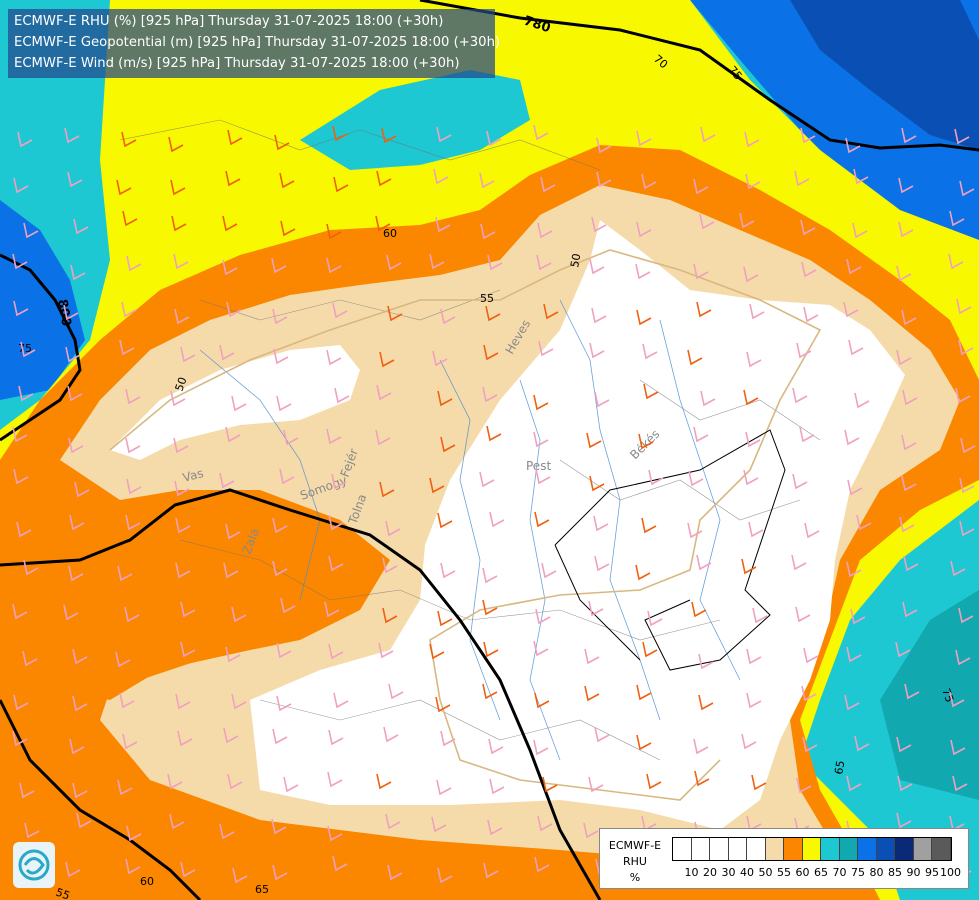 The image size is (979, 900). What do you see at coordinates (895, 872) in the screenshot?
I see `legend-tick-85: 85` at bounding box center [895, 872].